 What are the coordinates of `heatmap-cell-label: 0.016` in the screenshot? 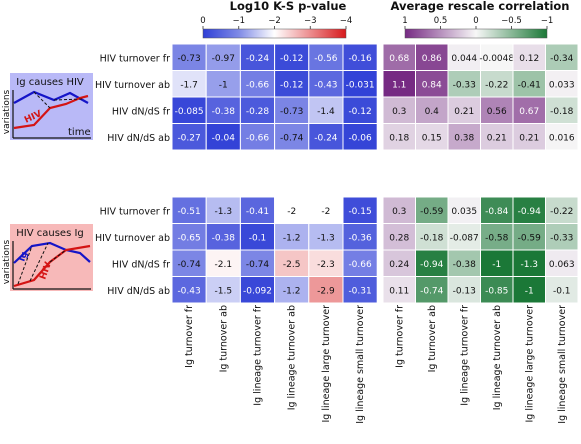 It's located at (562, 138).